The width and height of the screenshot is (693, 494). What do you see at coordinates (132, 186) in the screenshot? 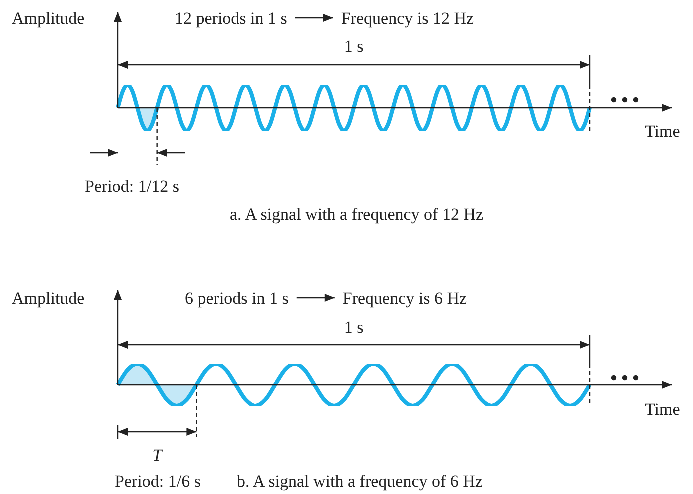
I see `text: Period: 1/12 s` at bounding box center [132, 186].